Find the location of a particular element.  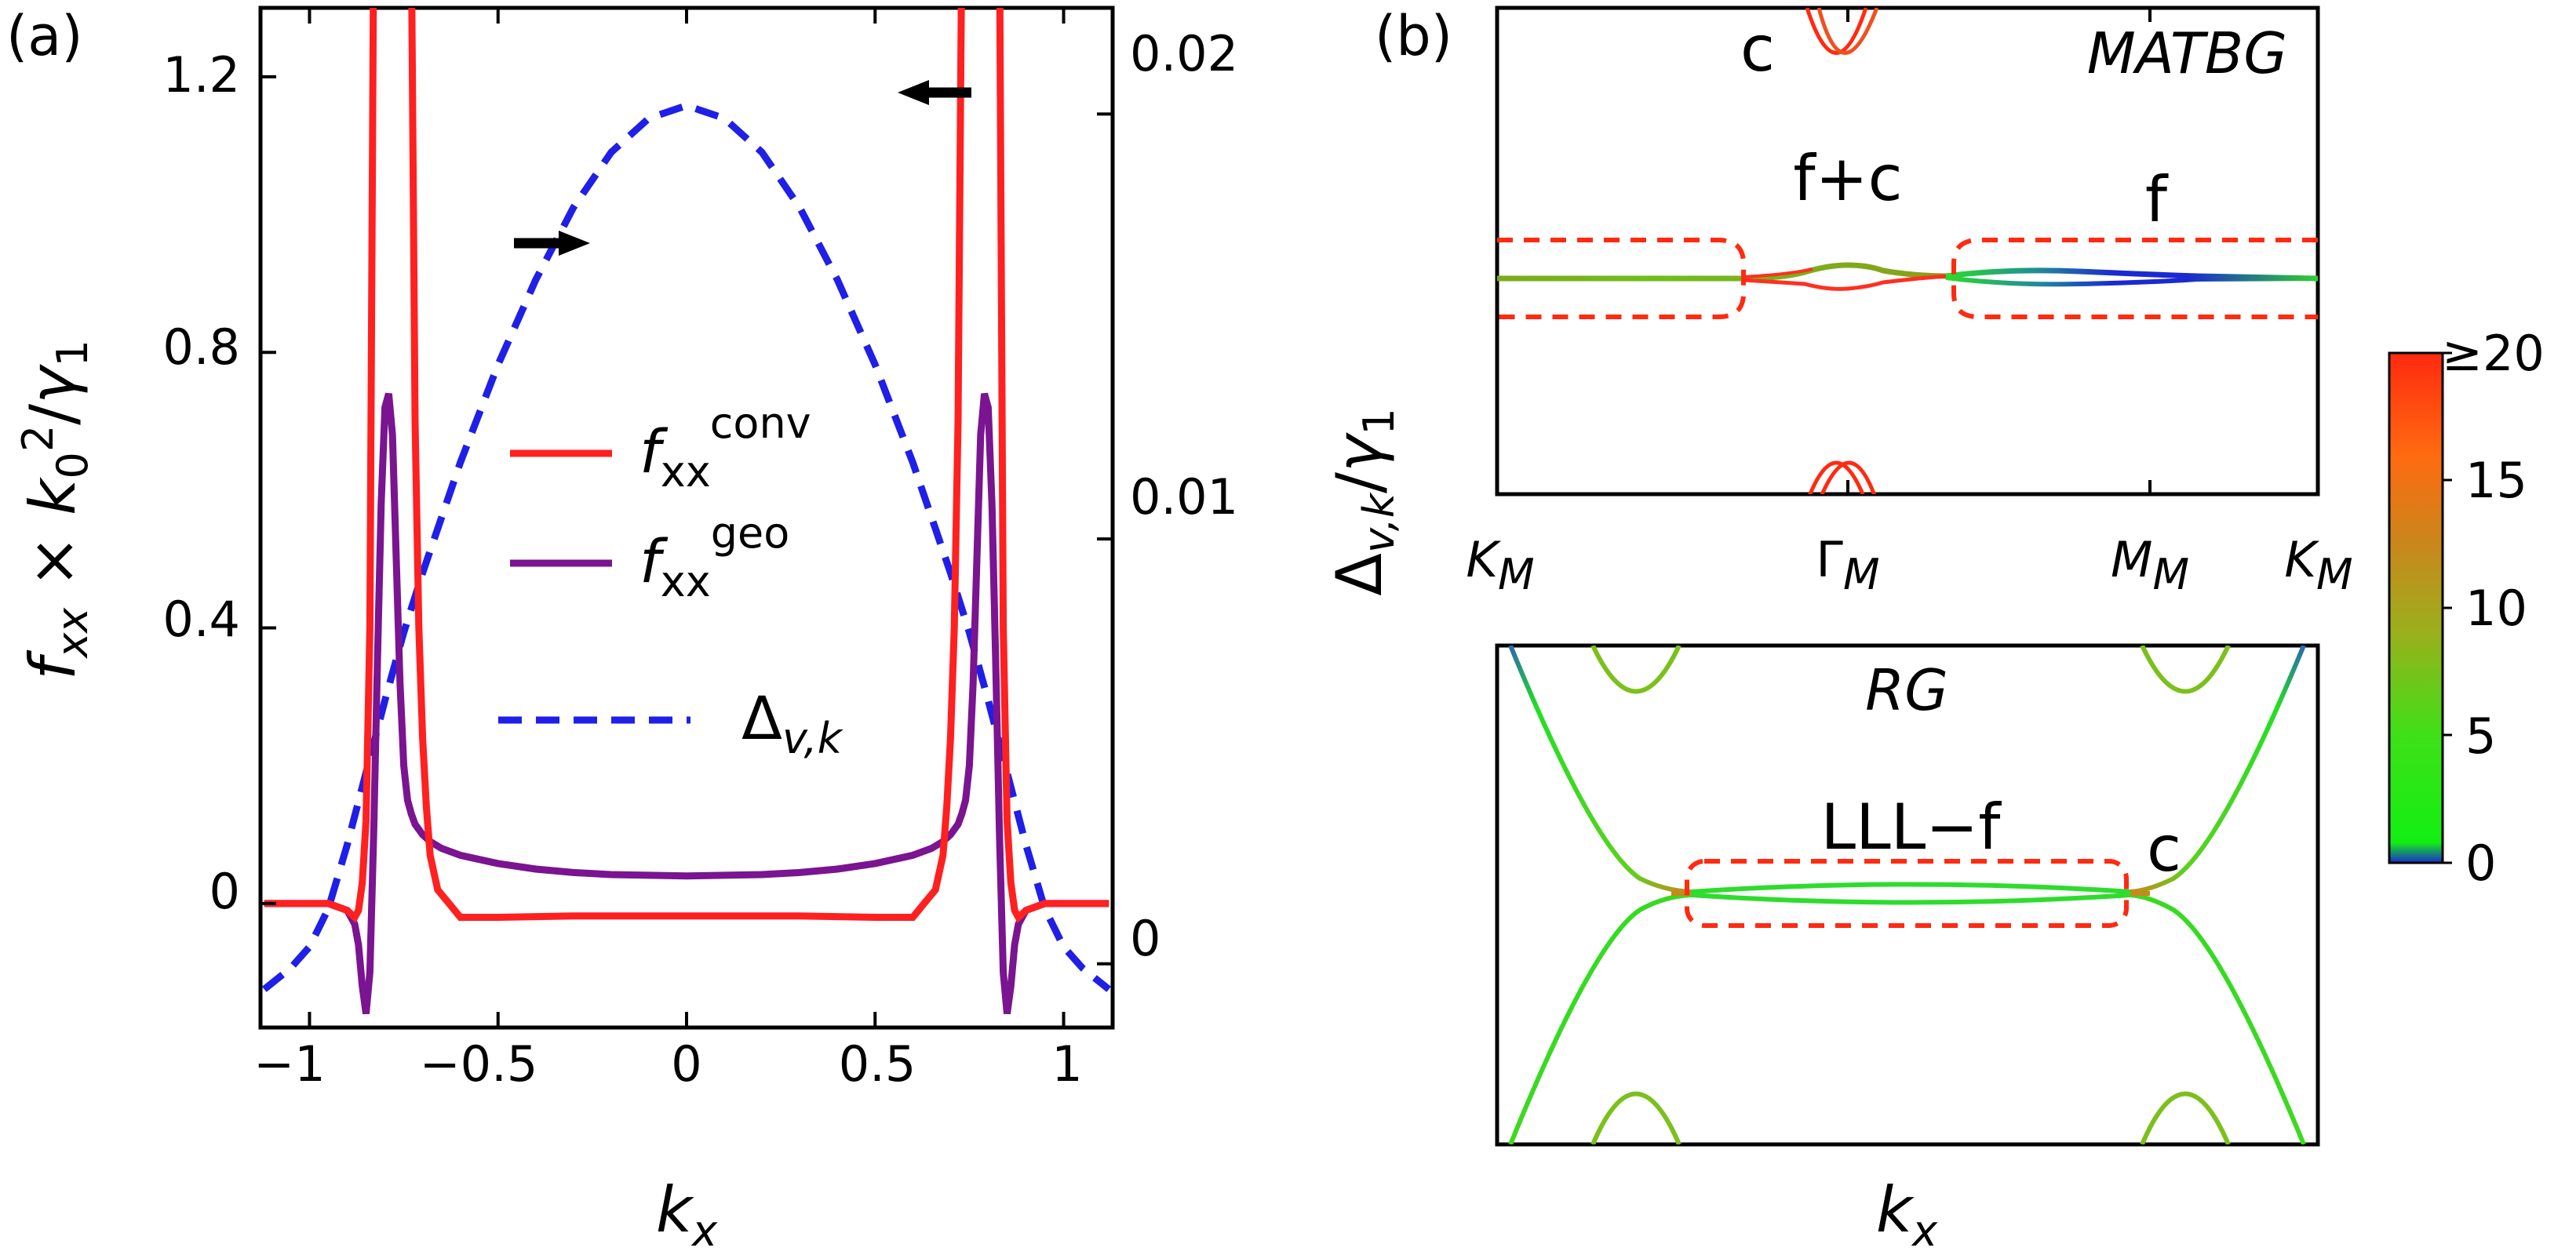

svg-text: Δv,k/γ1 is located at coordinates (1363, 502).